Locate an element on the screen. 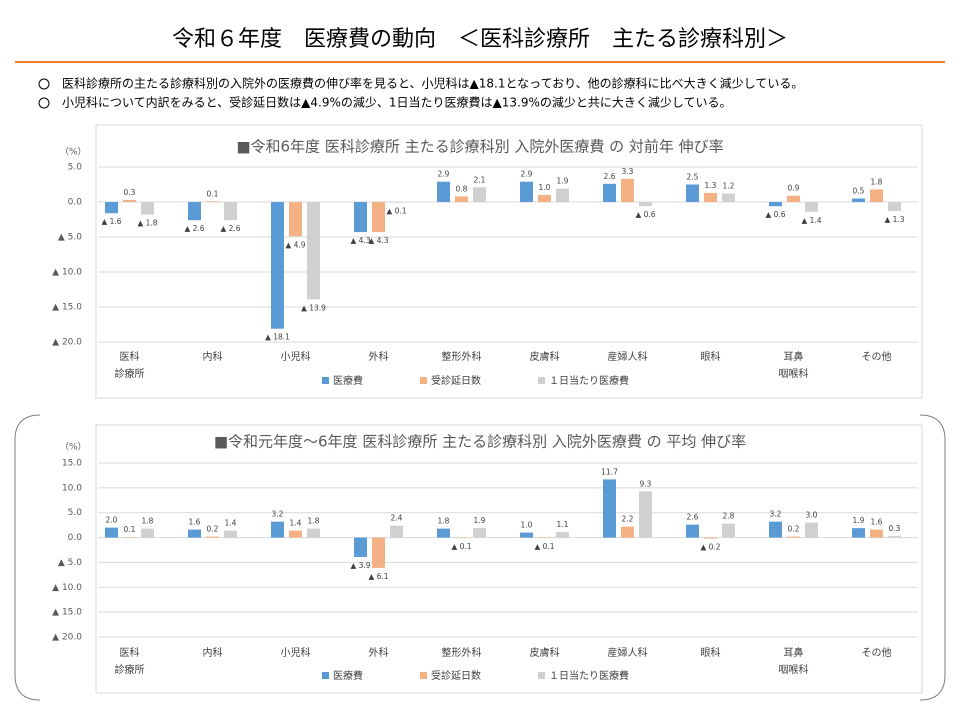 The width and height of the screenshot is (960, 720). value-label: ▲ 0.6 is located at coordinates (775, 214).